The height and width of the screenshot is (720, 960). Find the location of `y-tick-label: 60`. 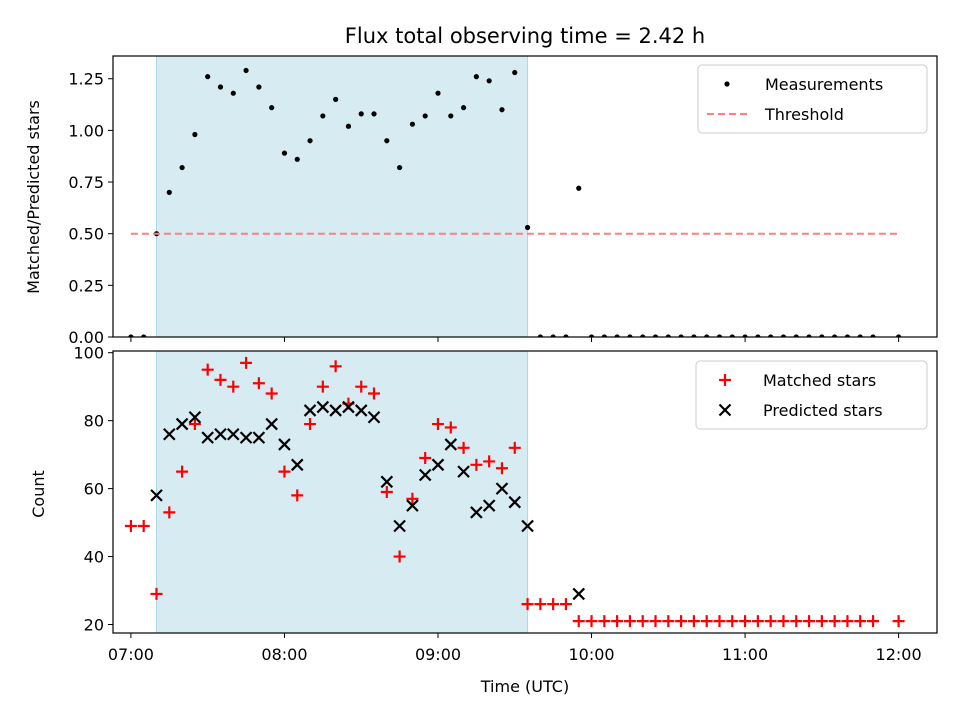

y-tick-label: 60 is located at coordinates (94, 489).